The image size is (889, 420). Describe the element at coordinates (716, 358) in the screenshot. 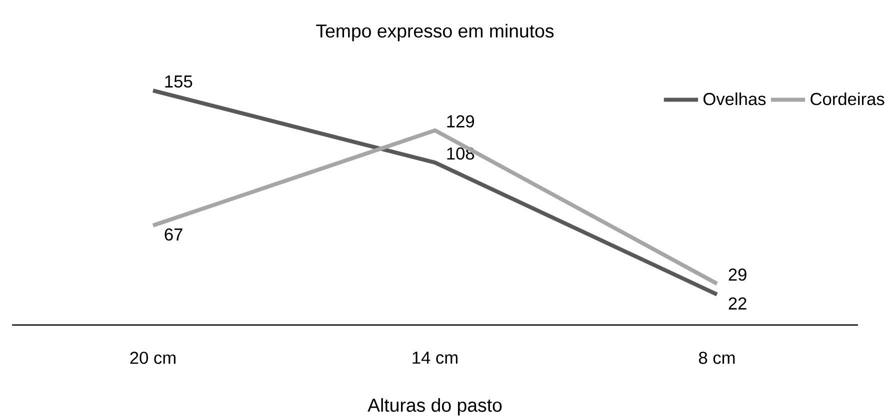

I see `x-tick-label: 8 cm` at that location.